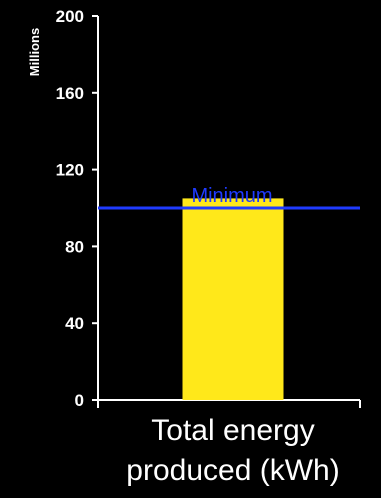  I want to click on minimum-reference-label: Minimum, so click(231, 196).